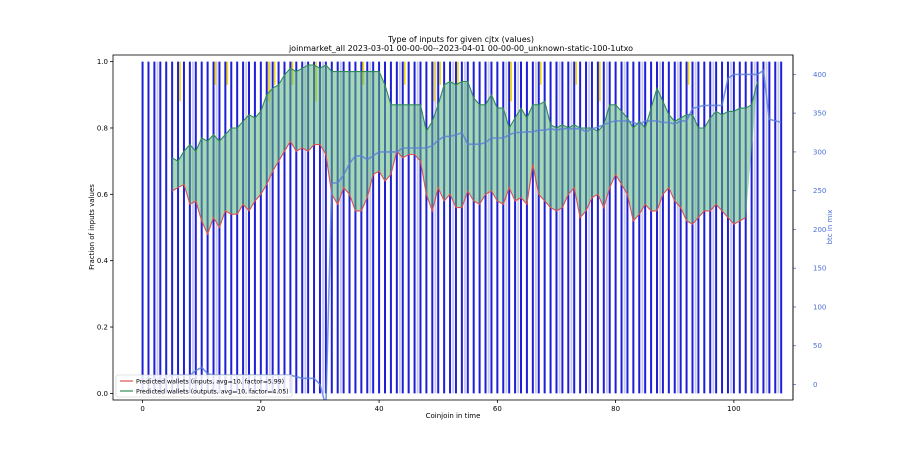 This screenshot has width=900, height=450. What do you see at coordinates (460, 39) in the screenshot?
I see `chart-title: Type of inputs for given cjtx (values)` at bounding box center [460, 39].